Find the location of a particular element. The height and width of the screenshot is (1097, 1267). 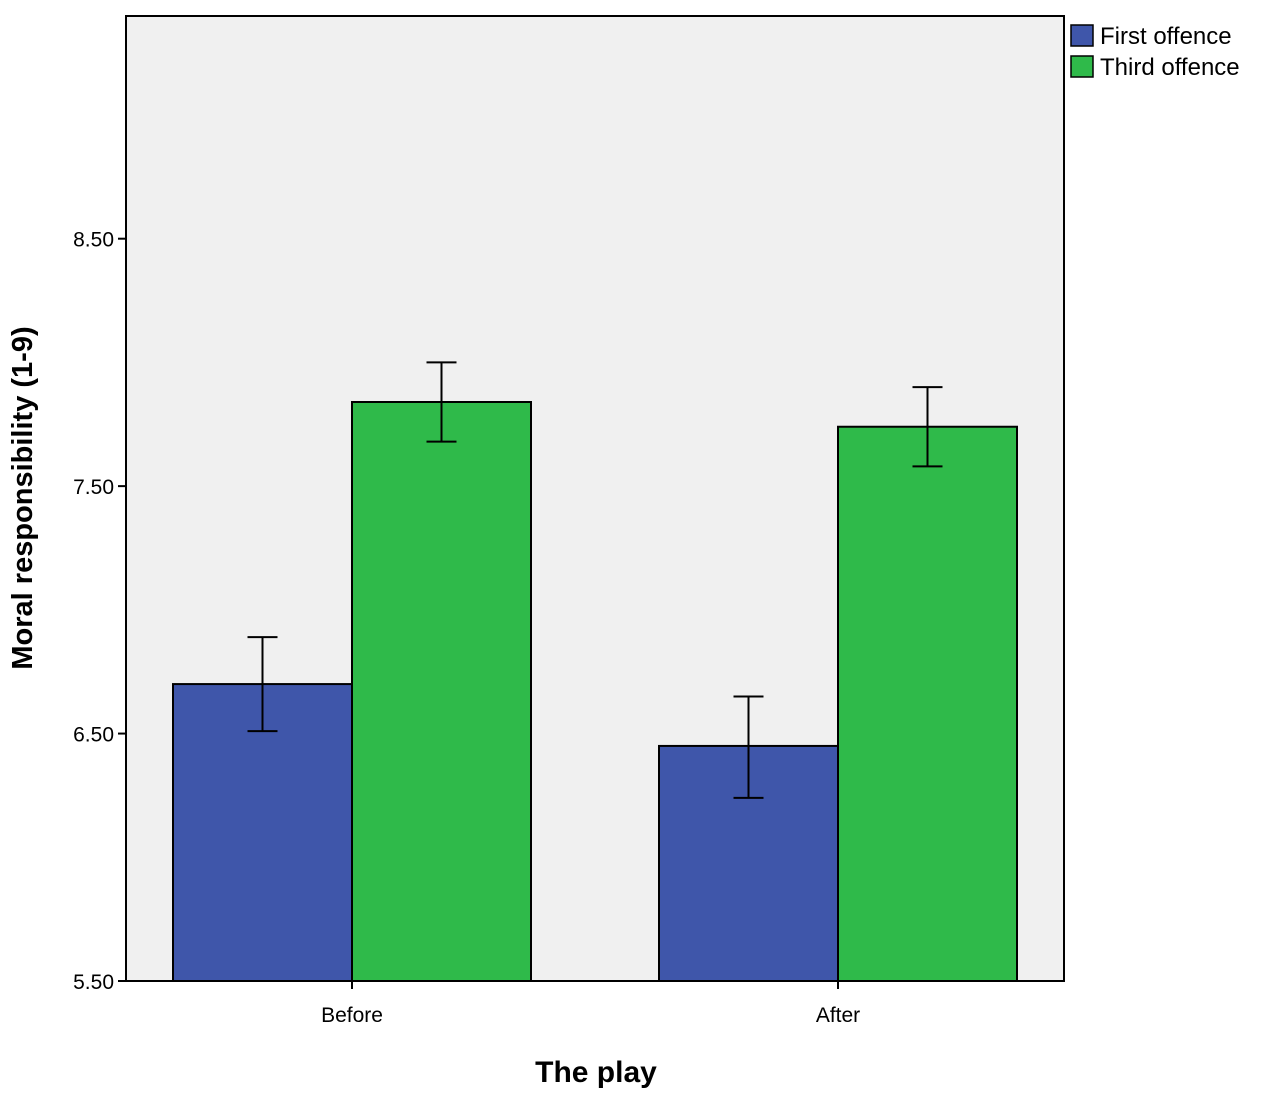

y-tick-label: 5.50 is located at coordinates (93, 982).